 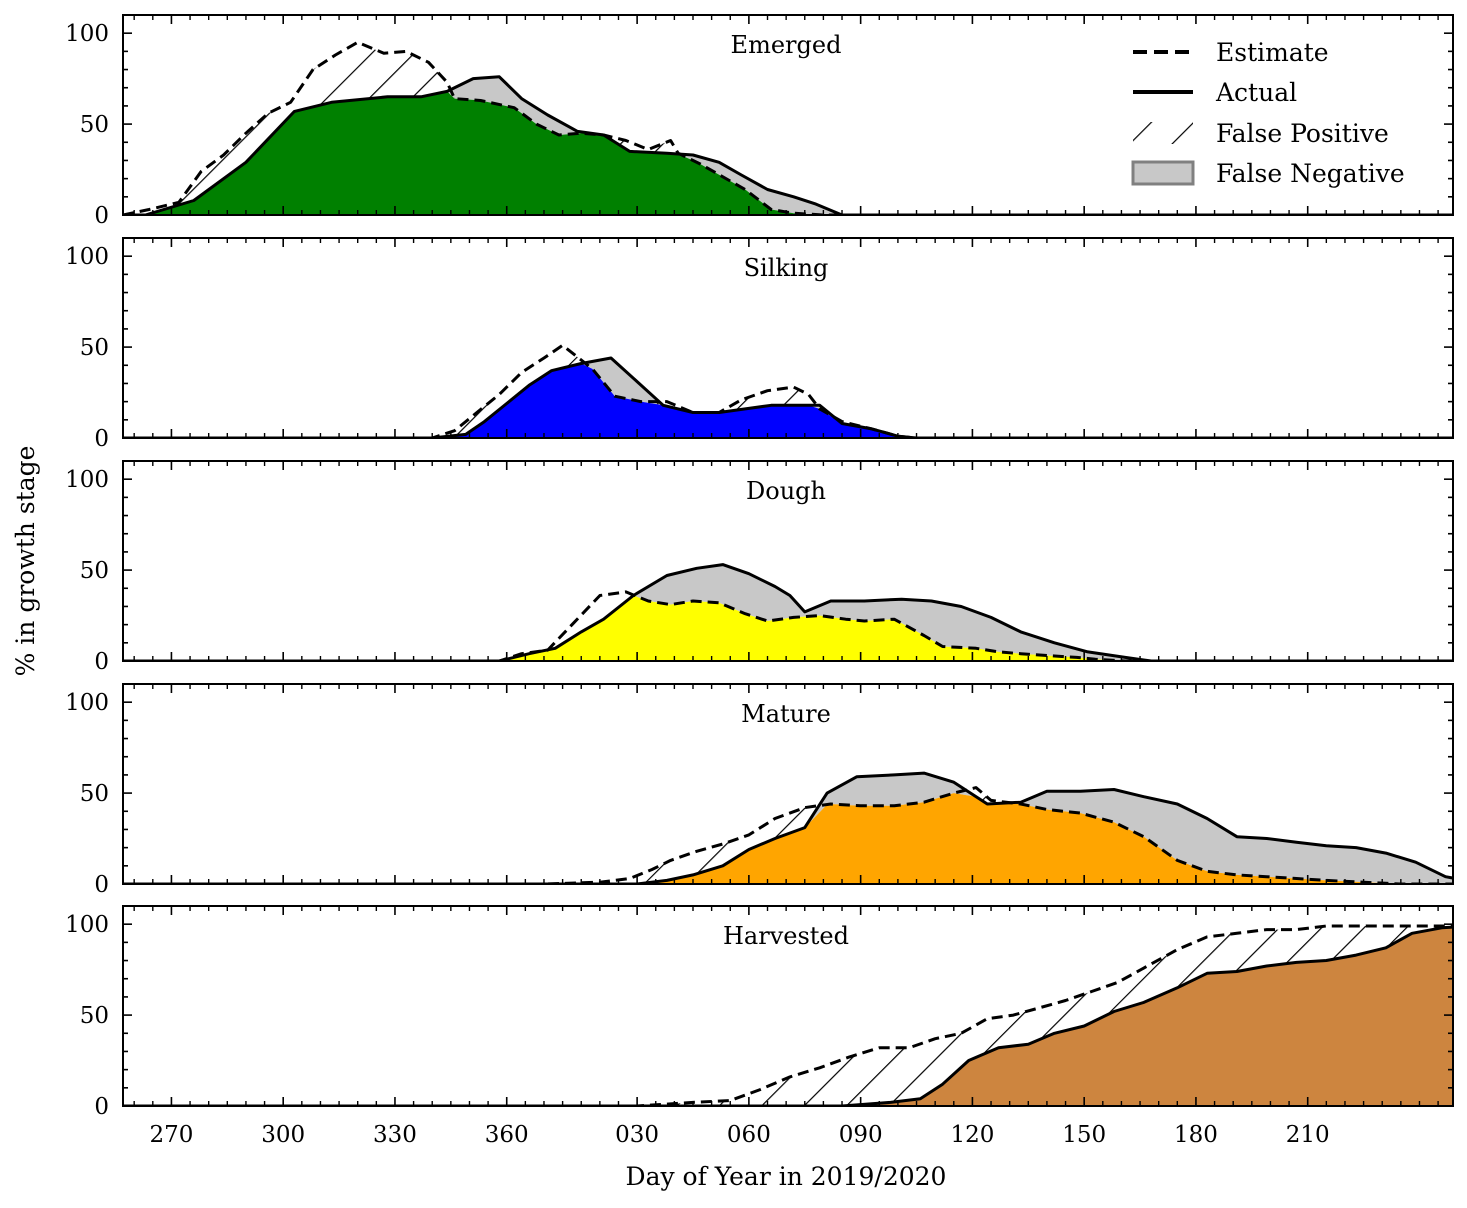 I want to click on dough-true-positive-area, so click(x=788, y=628).